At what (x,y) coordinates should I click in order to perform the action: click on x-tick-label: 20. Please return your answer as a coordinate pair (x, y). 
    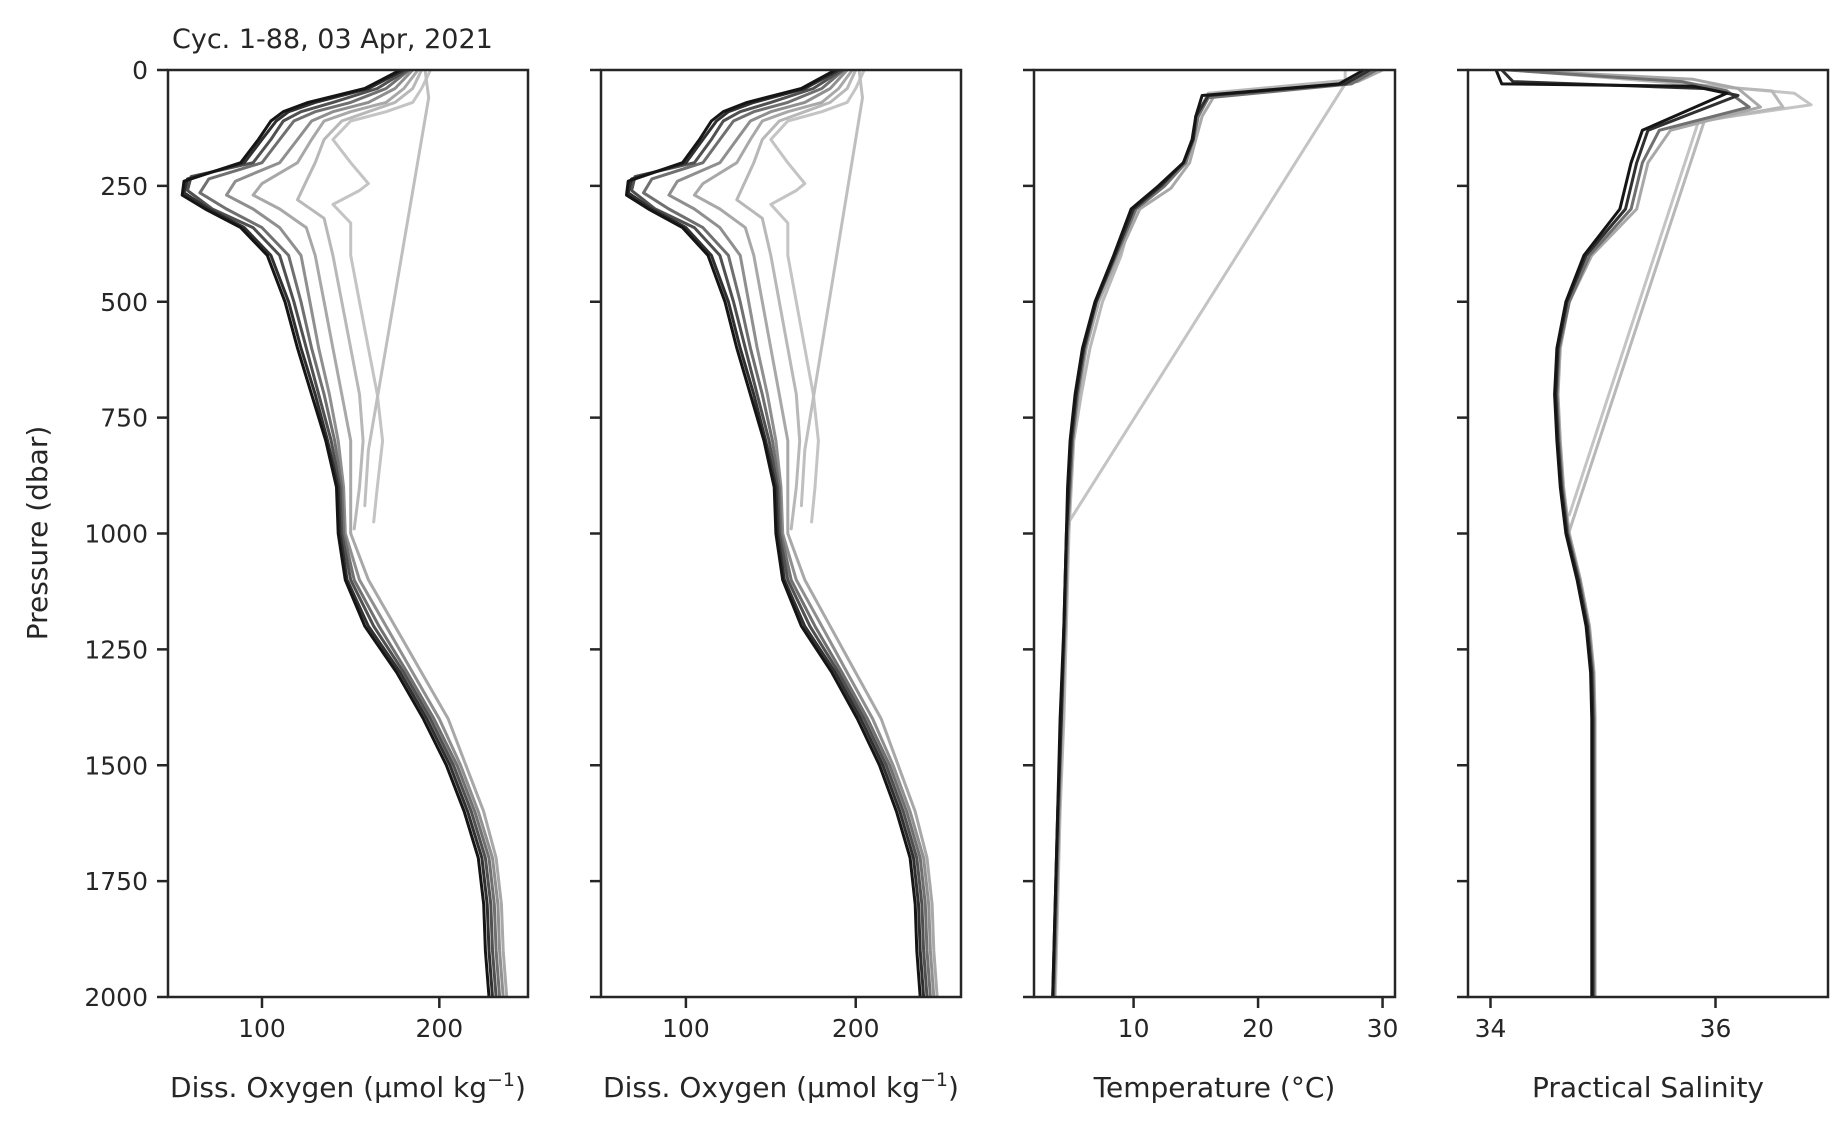
    Looking at the image, I should click on (1258, 1028).